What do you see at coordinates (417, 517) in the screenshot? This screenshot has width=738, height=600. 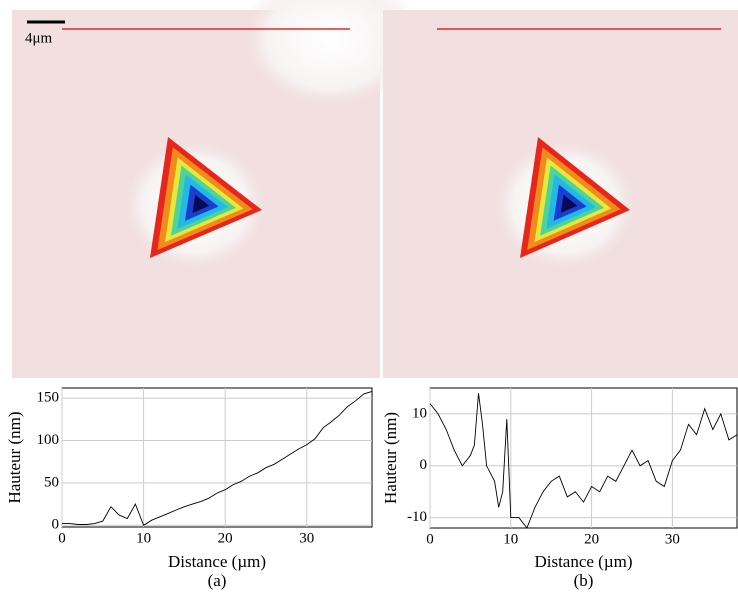 I see `y-tick-label: -10` at bounding box center [417, 517].